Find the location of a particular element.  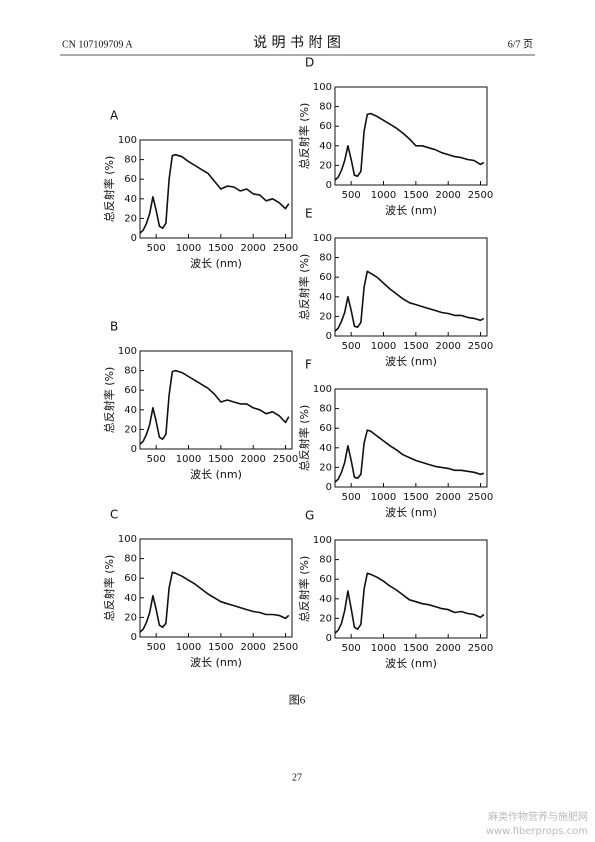

watermark: 麻类作物营养与施肥网 is located at coordinates (538, 816).